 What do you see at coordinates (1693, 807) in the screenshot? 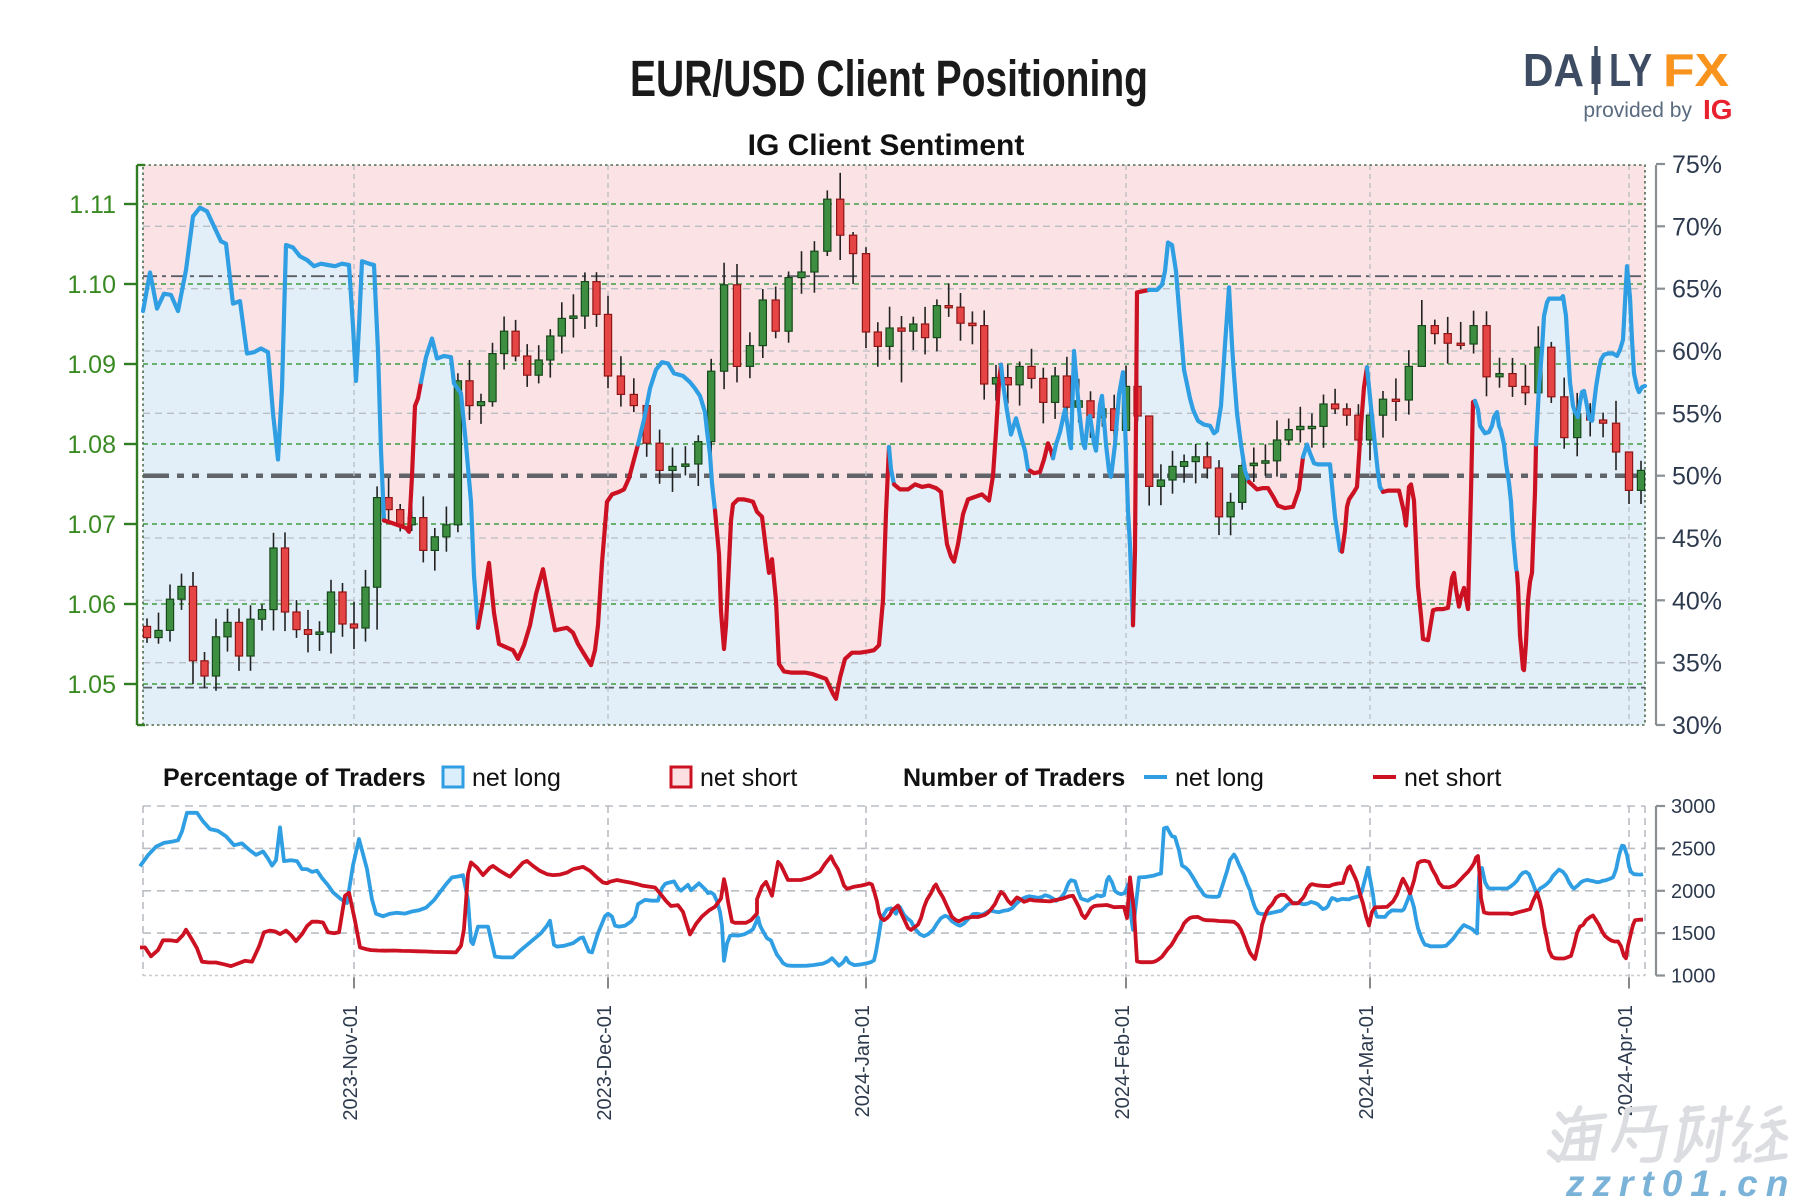
I see `svg-text: 3000` at bounding box center [1693, 807].